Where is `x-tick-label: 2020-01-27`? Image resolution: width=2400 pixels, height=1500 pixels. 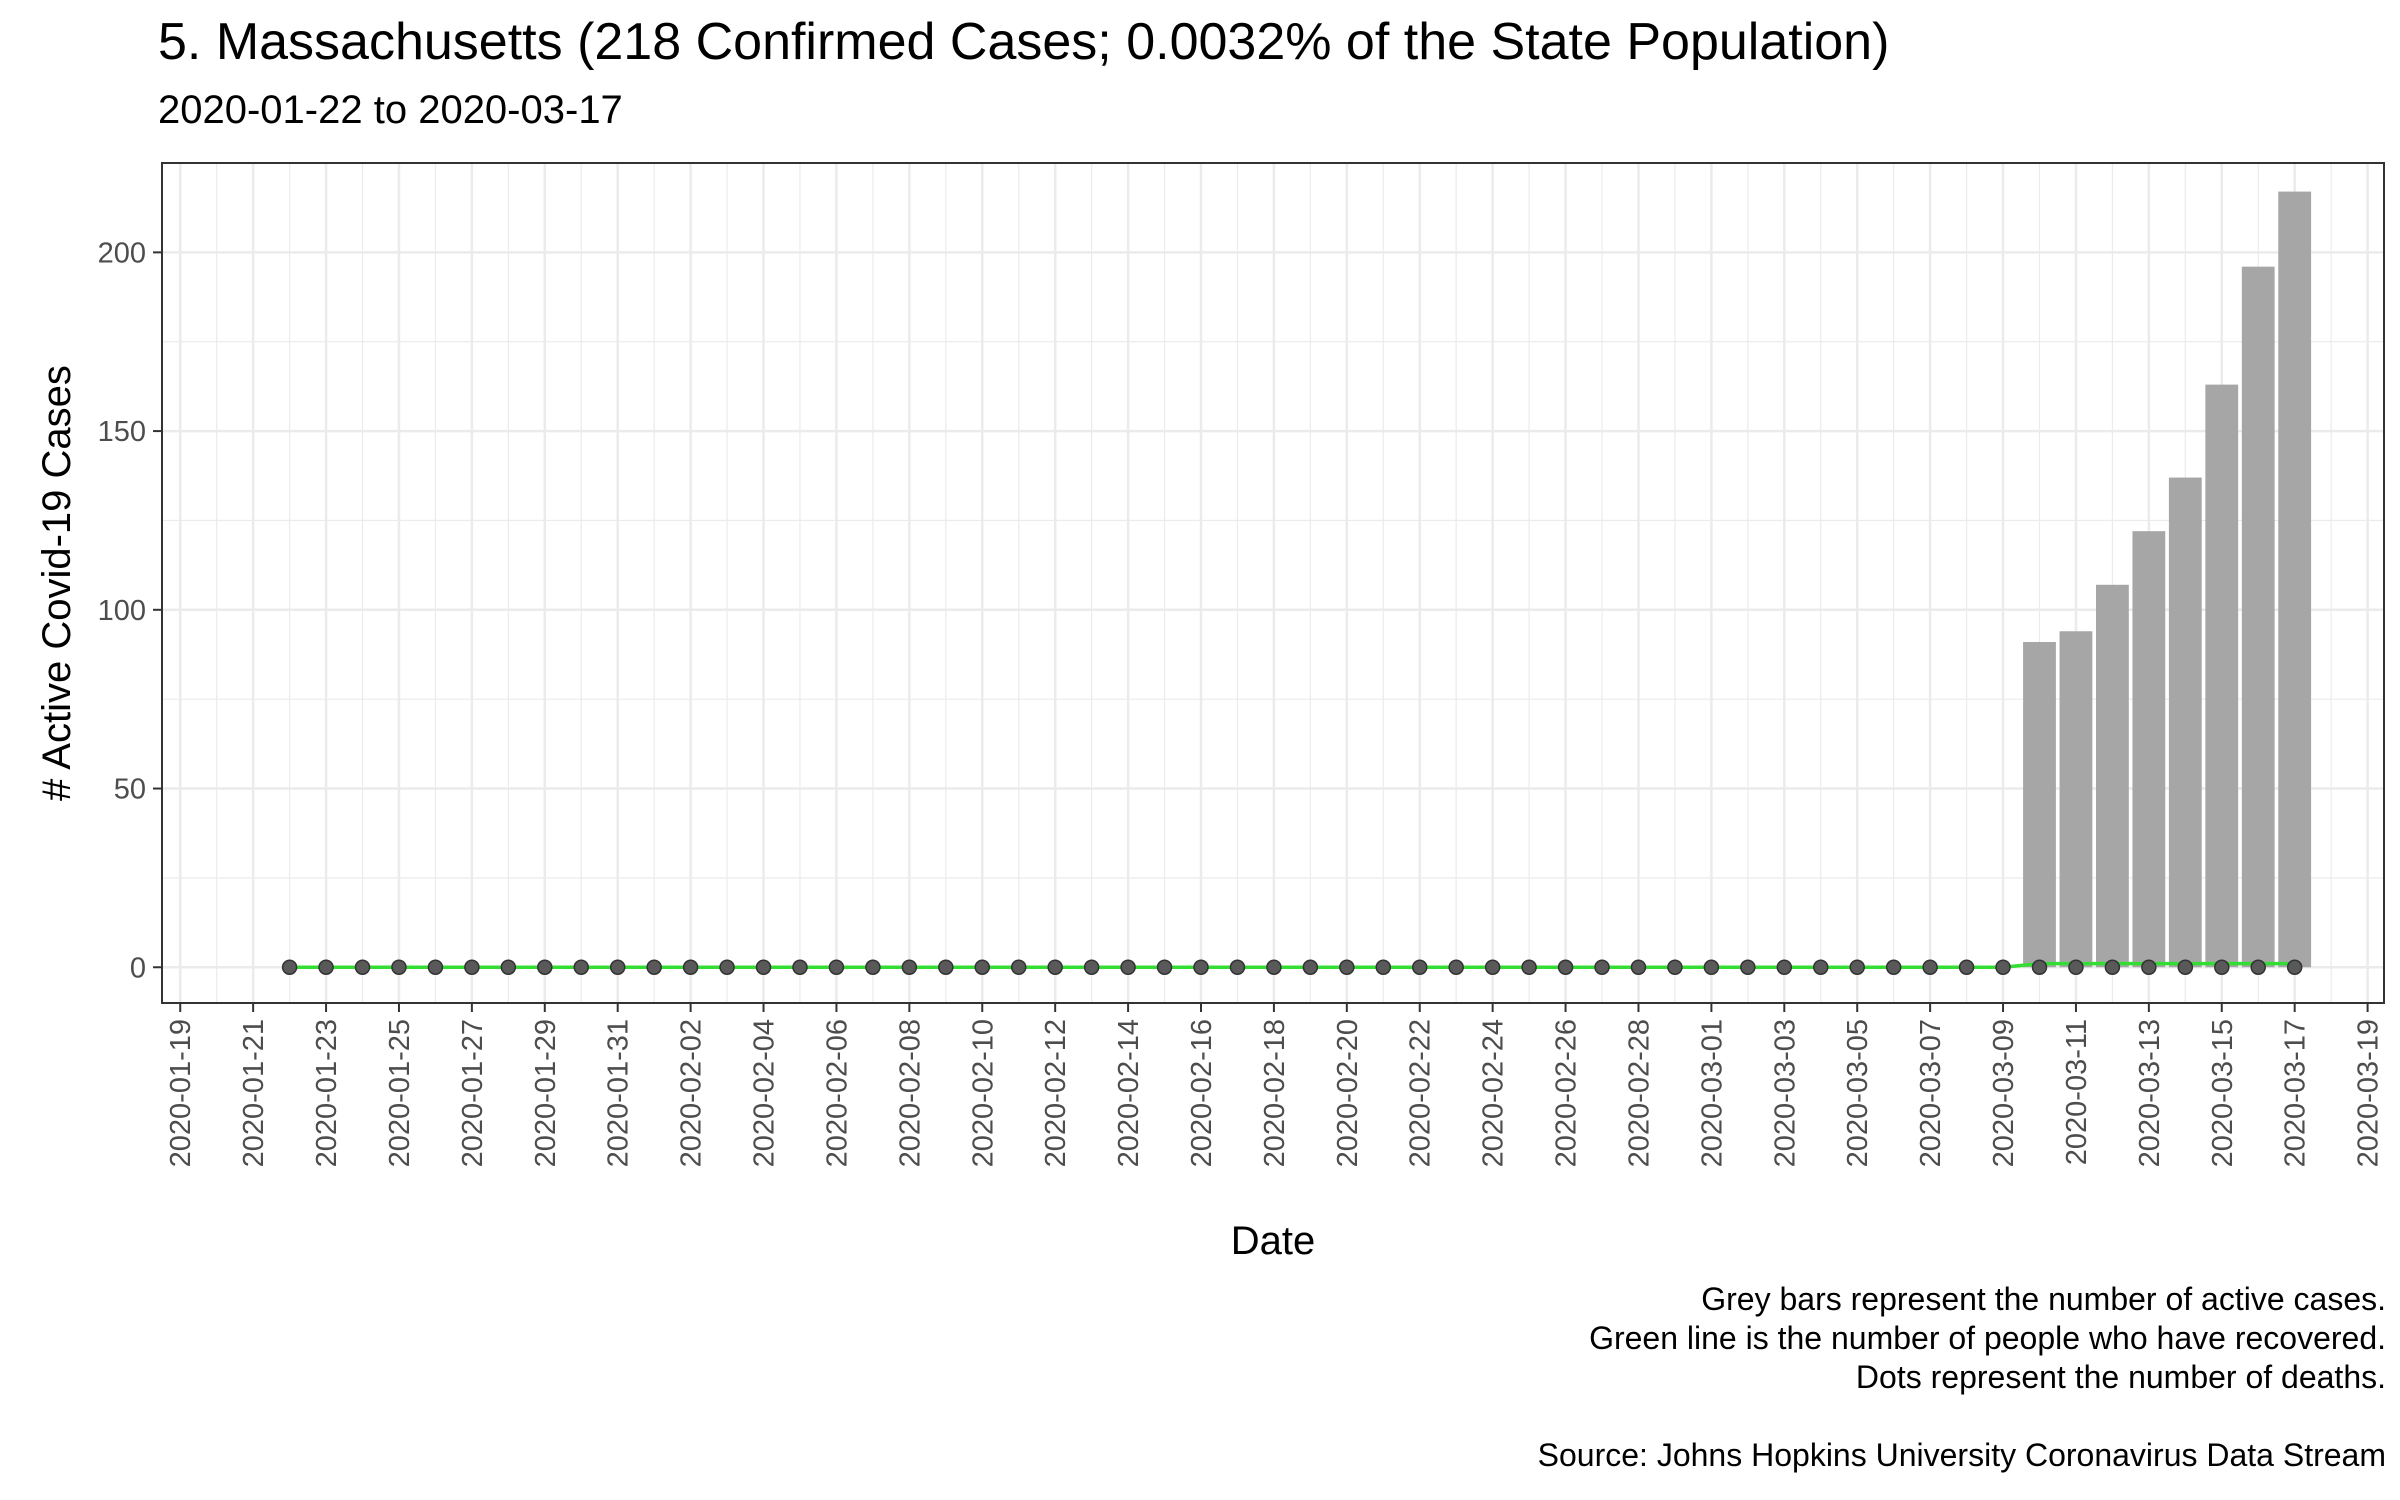
x-tick-label: 2020-01-27 is located at coordinates (473, 1093).